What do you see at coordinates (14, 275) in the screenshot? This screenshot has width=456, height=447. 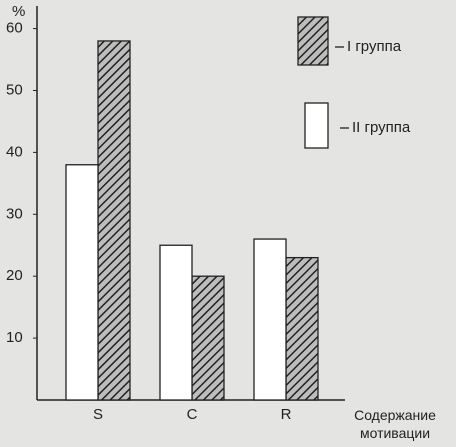 I see `y-tick-label: 20` at bounding box center [14, 275].